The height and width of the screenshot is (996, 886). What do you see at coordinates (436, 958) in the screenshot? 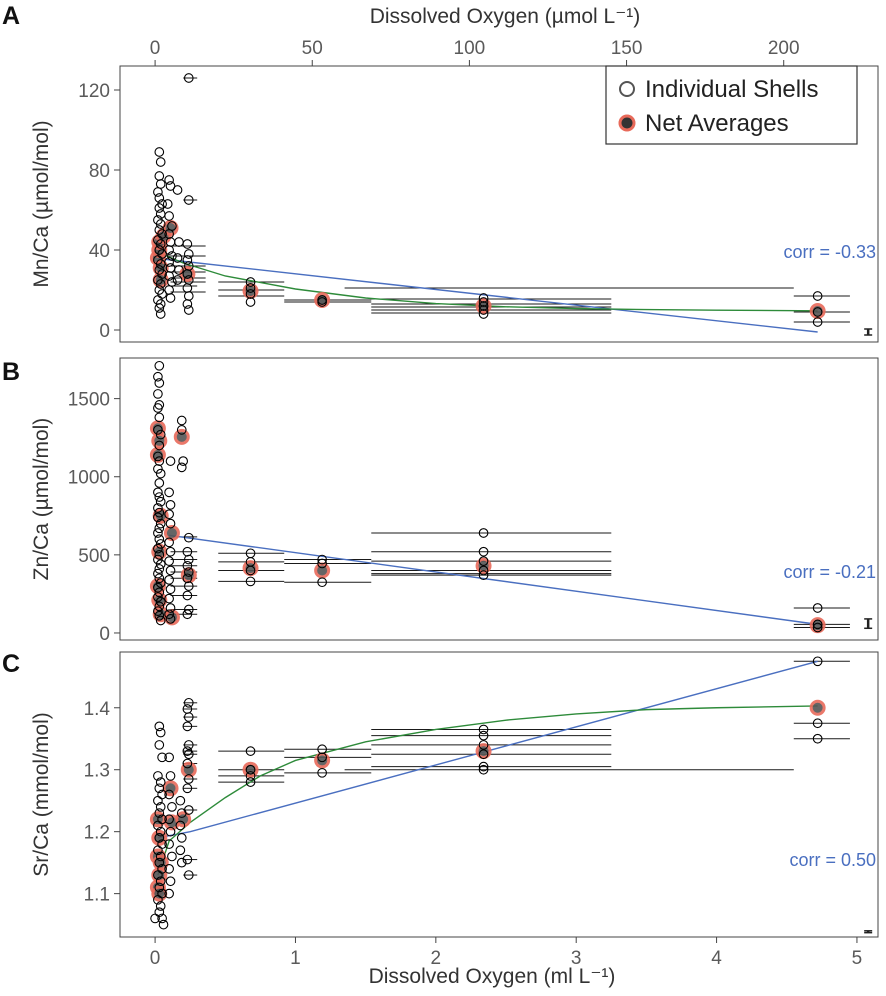
I see `x-tick-label: 2` at bounding box center [436, 958].